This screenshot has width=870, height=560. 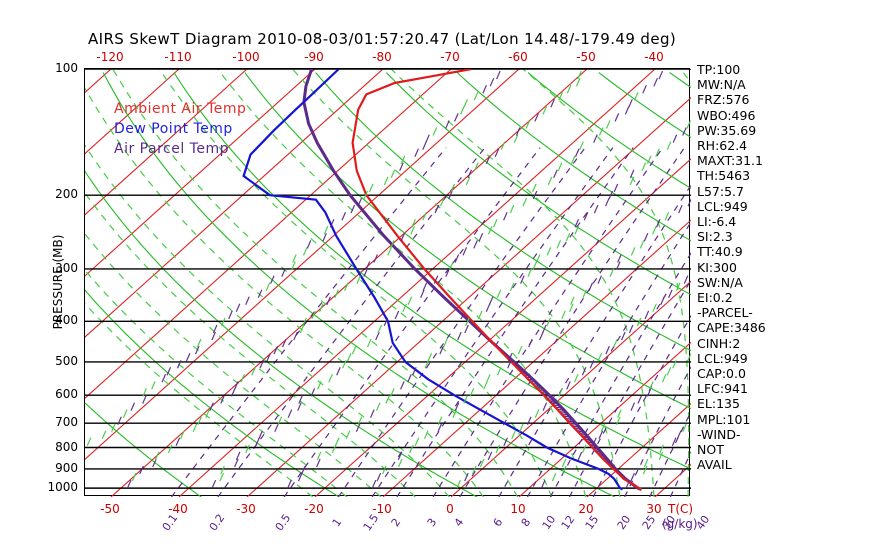 I want to click on top-tick-label: -90, so click(x=314, y=57).